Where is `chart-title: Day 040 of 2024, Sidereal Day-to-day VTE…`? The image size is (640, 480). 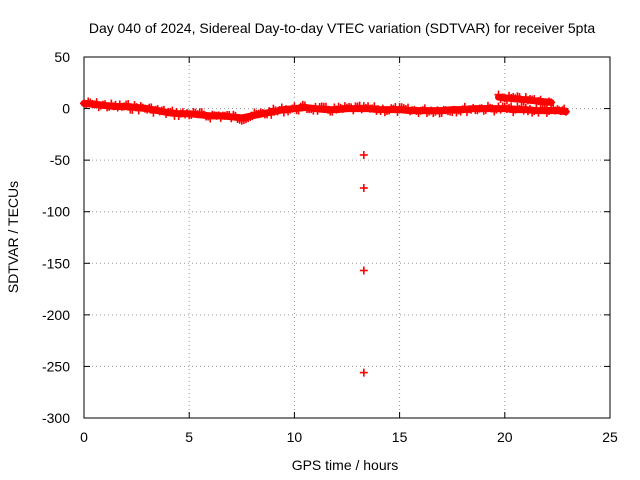 chart-title: Day 040 of 2024, Sidereal Day-to-day VTE… is located at coordinates (342, 28).